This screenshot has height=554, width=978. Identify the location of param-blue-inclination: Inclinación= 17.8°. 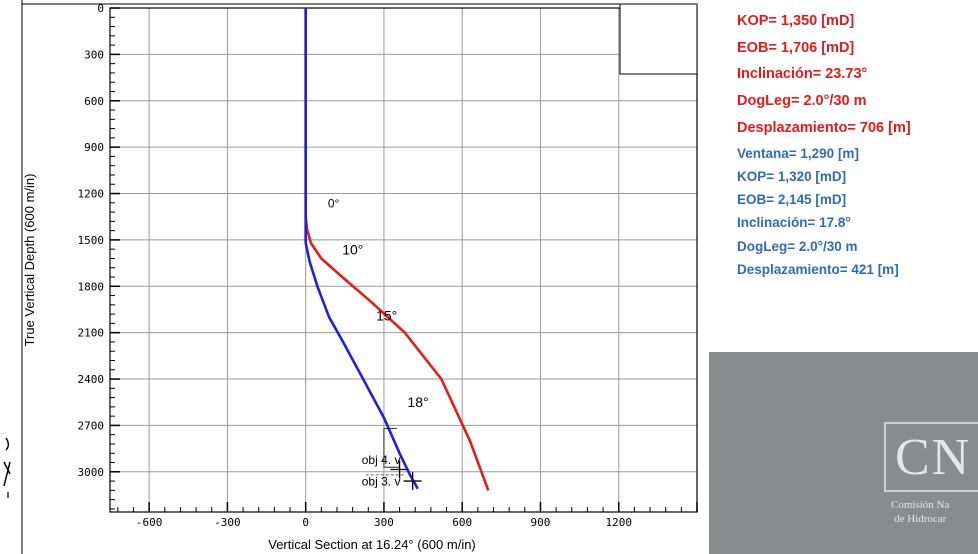
(794, 223).